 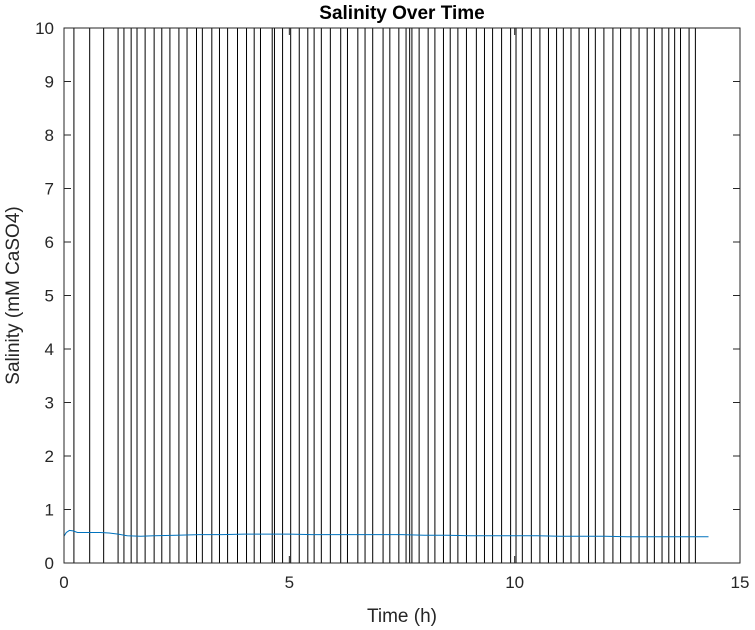 I want to click on y-tick-label: 8, so click(x=49, y=135).